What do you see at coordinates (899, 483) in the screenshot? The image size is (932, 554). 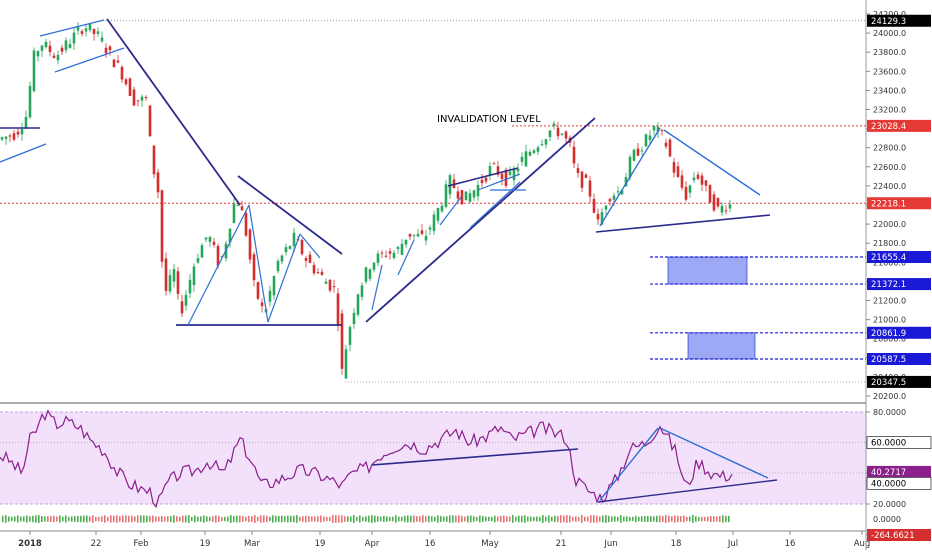 I see `rsi-label-box` at bounding box center [899, 483].